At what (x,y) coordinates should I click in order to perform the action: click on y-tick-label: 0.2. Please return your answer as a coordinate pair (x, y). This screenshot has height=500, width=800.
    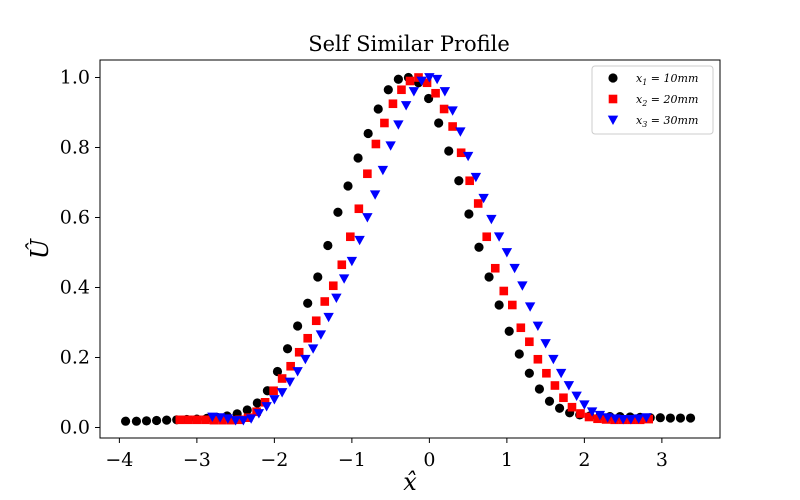
    Looking at the image, I should click on (75, 358).